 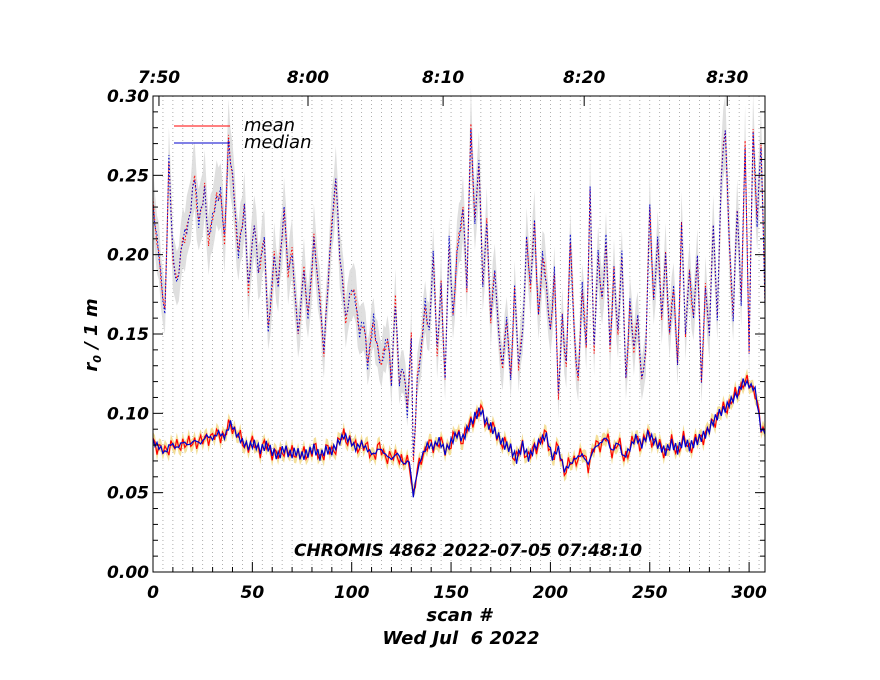 I want to click on y-tick-label: 0.00, so click(x=128, y=573).